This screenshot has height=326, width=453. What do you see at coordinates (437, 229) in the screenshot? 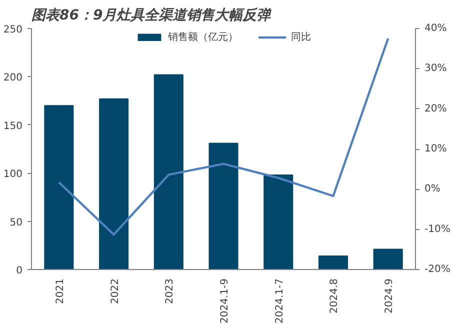
I see `y2-tick-label: -10%` at bounding box center [437, 229].